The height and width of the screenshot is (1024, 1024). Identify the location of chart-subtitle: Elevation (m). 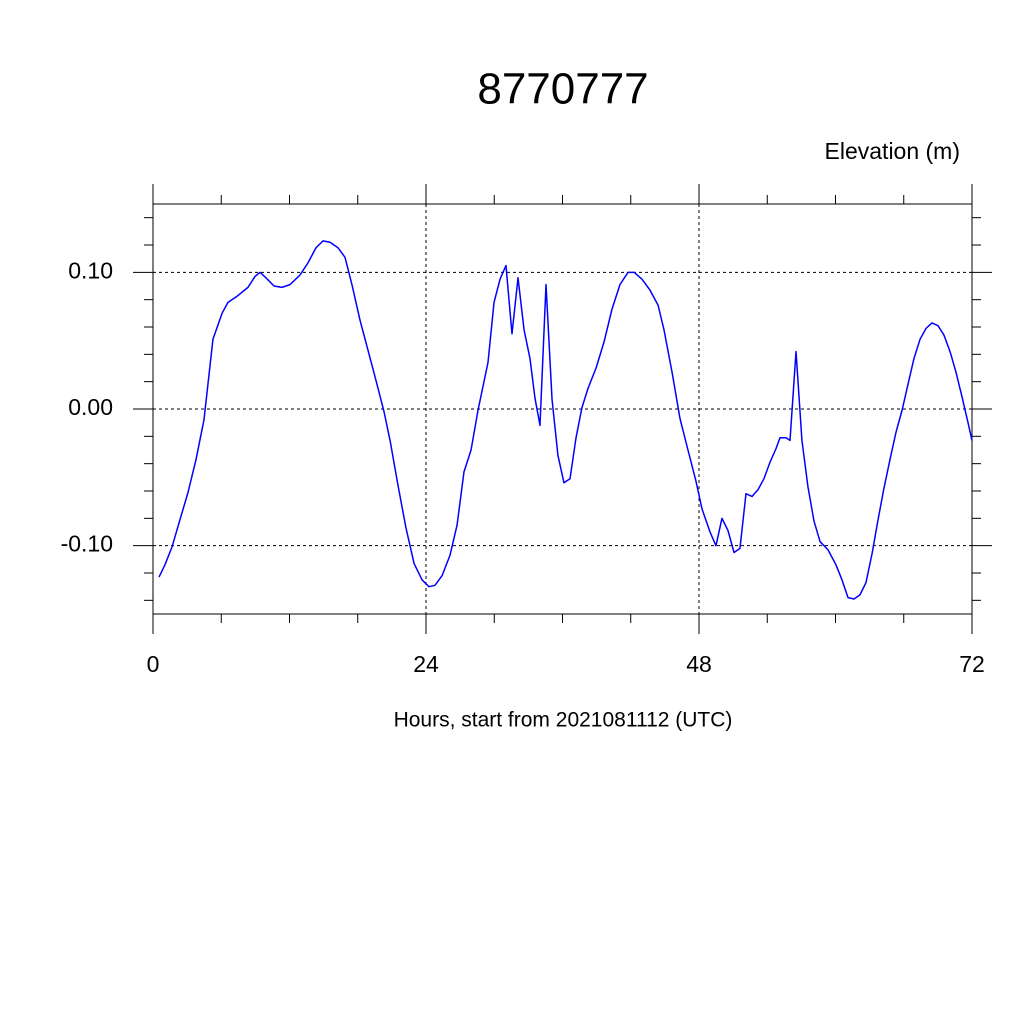
(892, 151).